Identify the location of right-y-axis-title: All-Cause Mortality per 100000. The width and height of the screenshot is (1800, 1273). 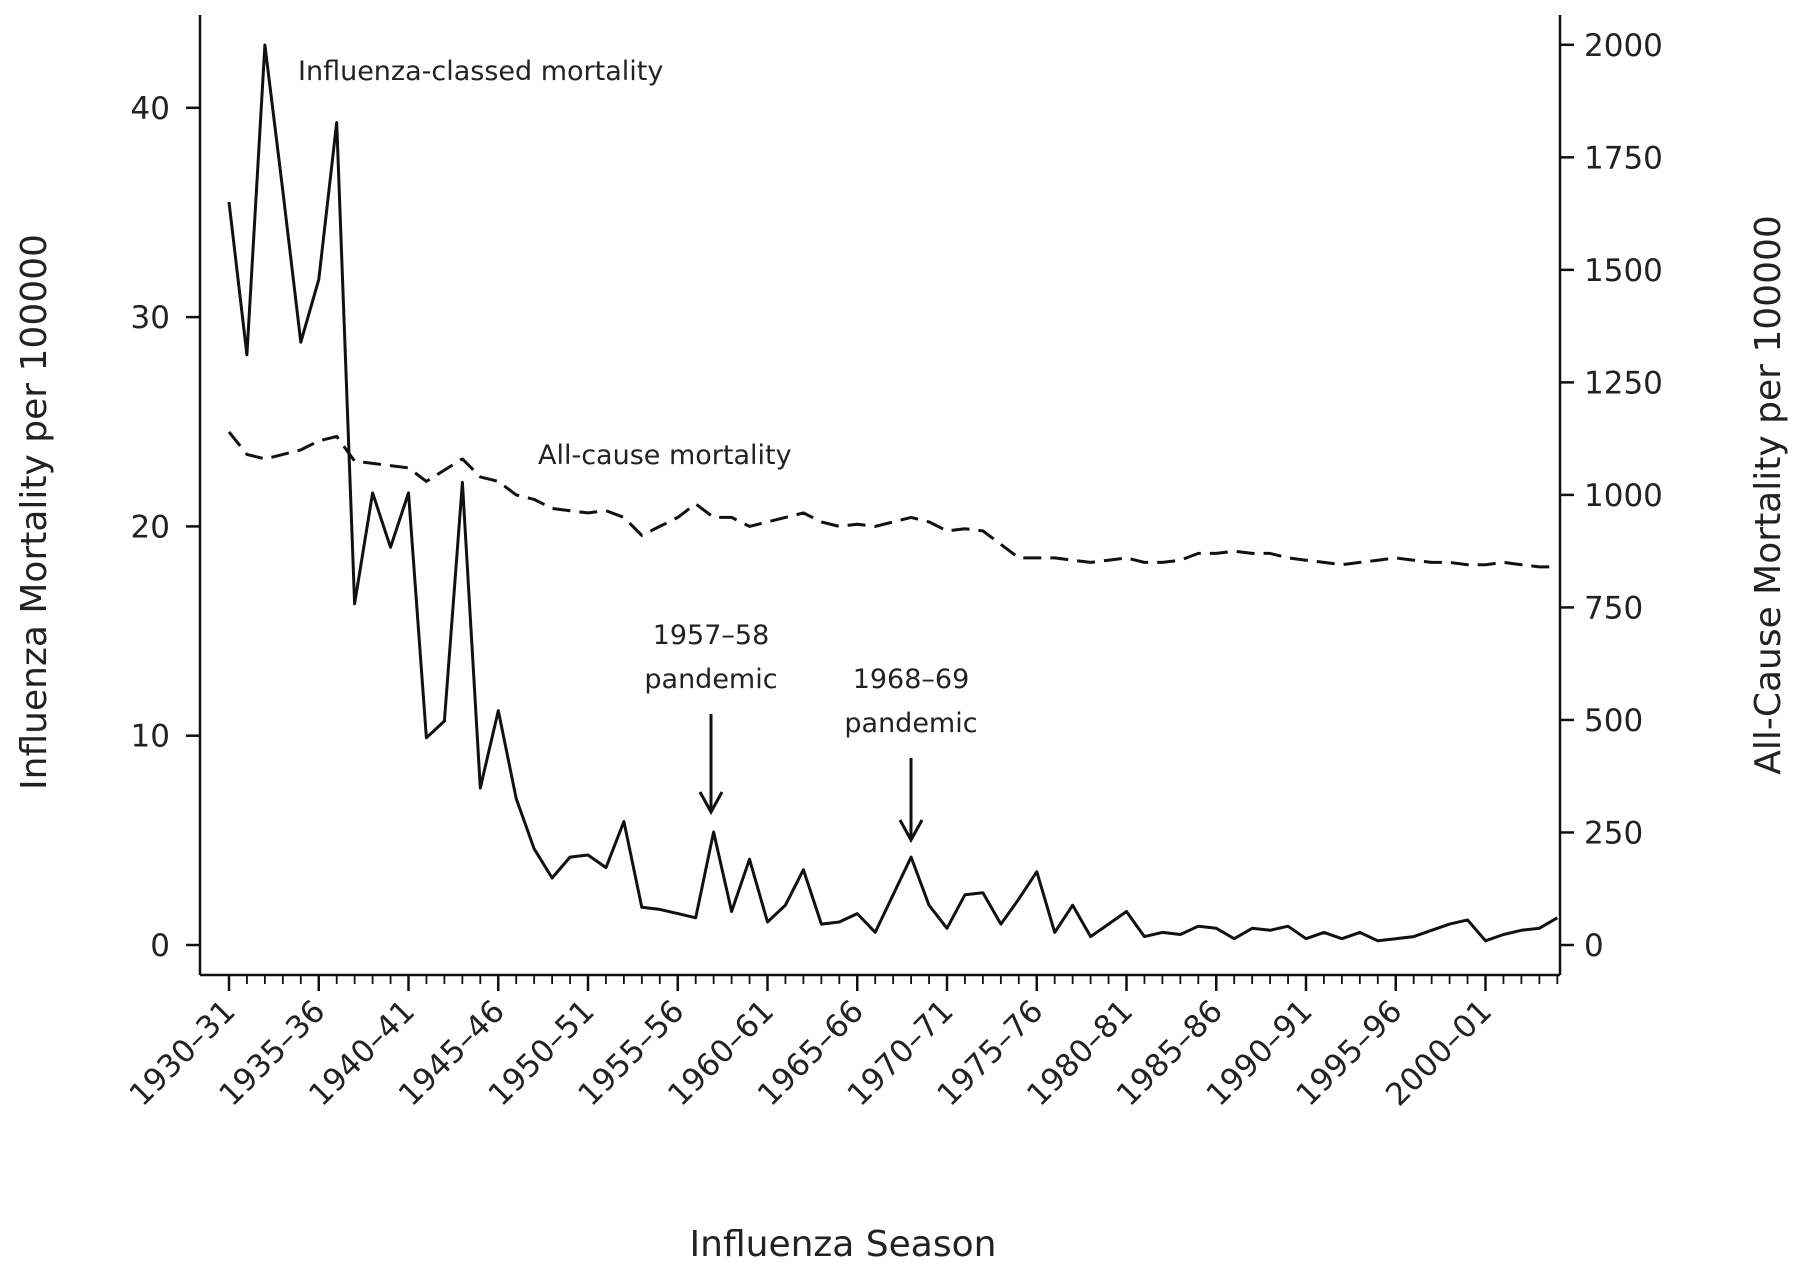
(1768, 495).